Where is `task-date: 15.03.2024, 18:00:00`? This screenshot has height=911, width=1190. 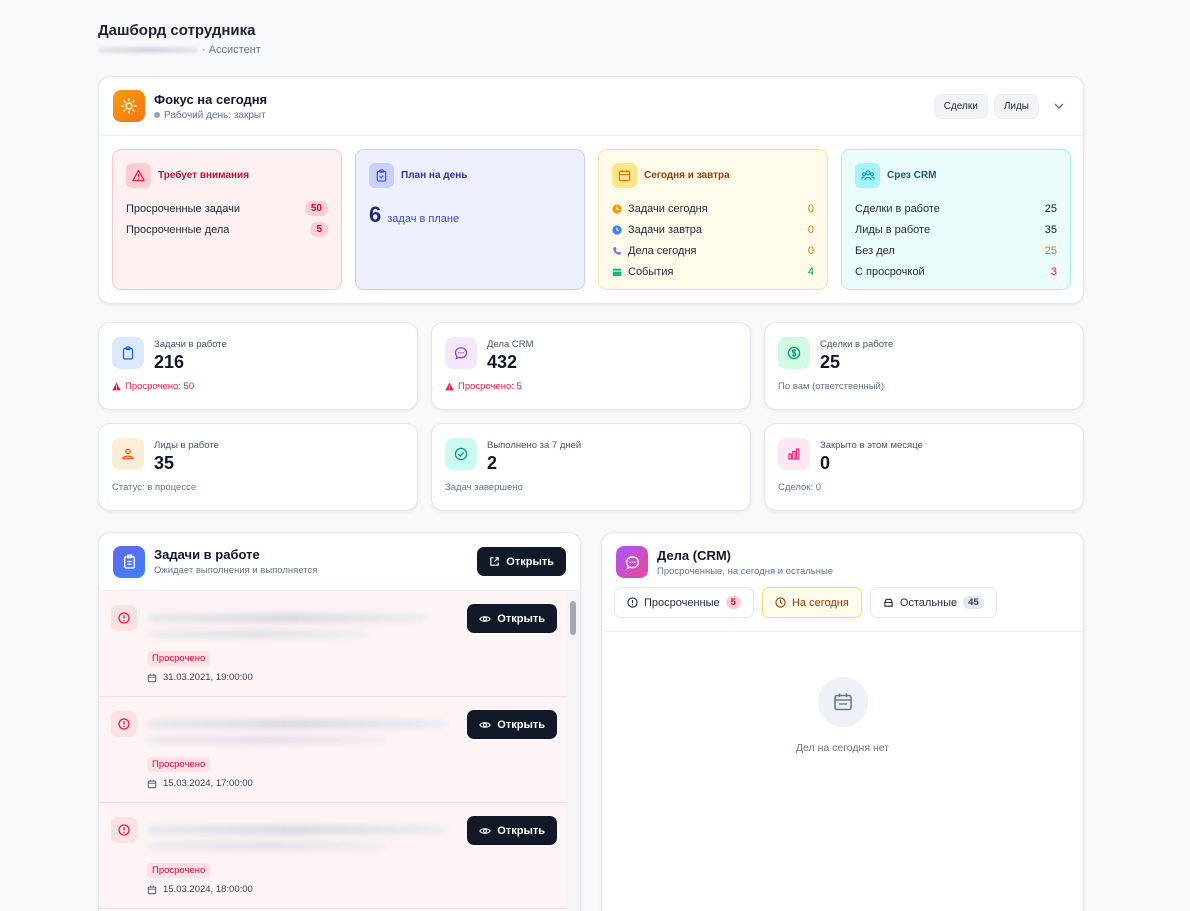 task-date: 15.03.2024, 18:00:00 is located at coordinates (200, 889).